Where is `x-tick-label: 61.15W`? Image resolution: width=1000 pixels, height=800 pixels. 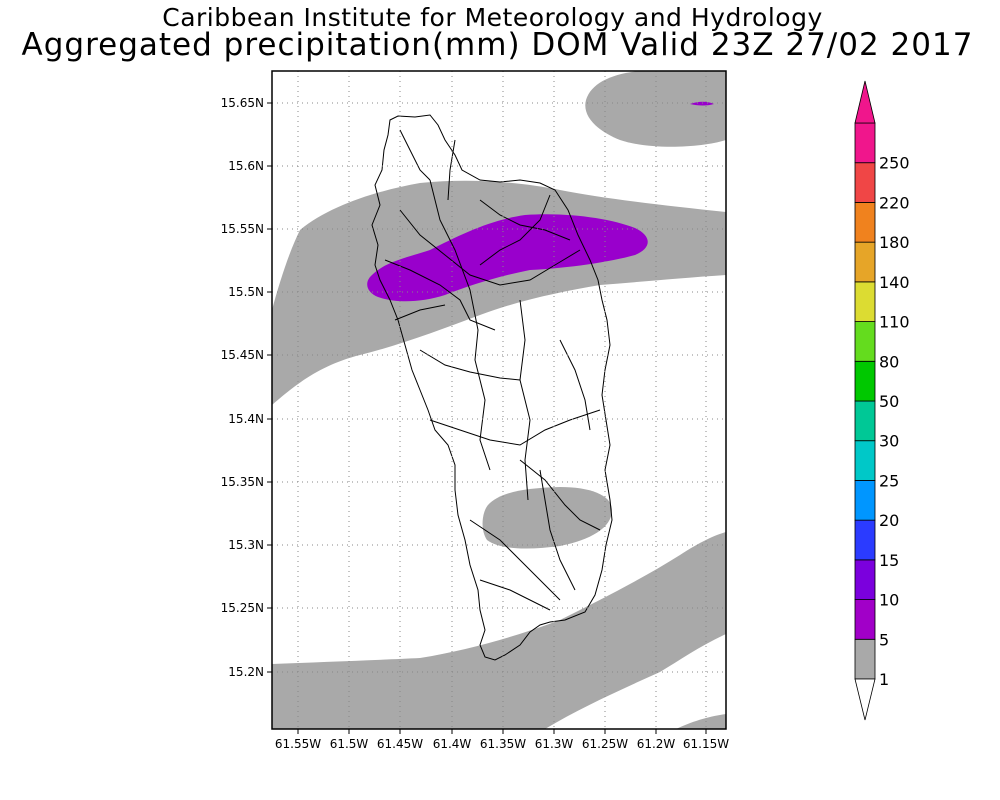
x-tick-label: 61.15W is located at coordinates (706, 744).